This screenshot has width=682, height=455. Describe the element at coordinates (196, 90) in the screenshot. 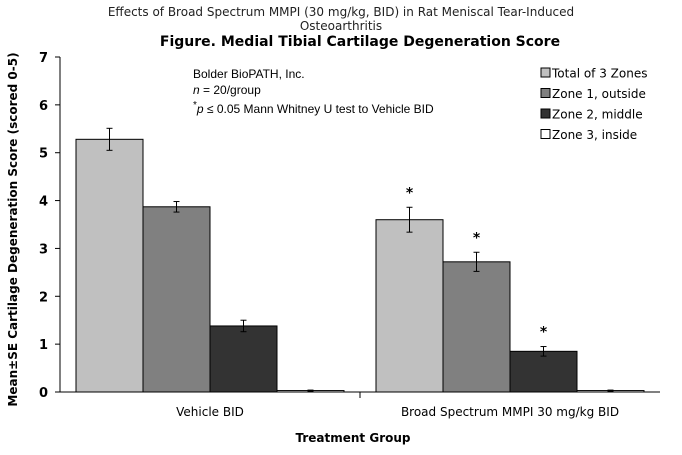

I see `note-n-symbol: n` at that location.